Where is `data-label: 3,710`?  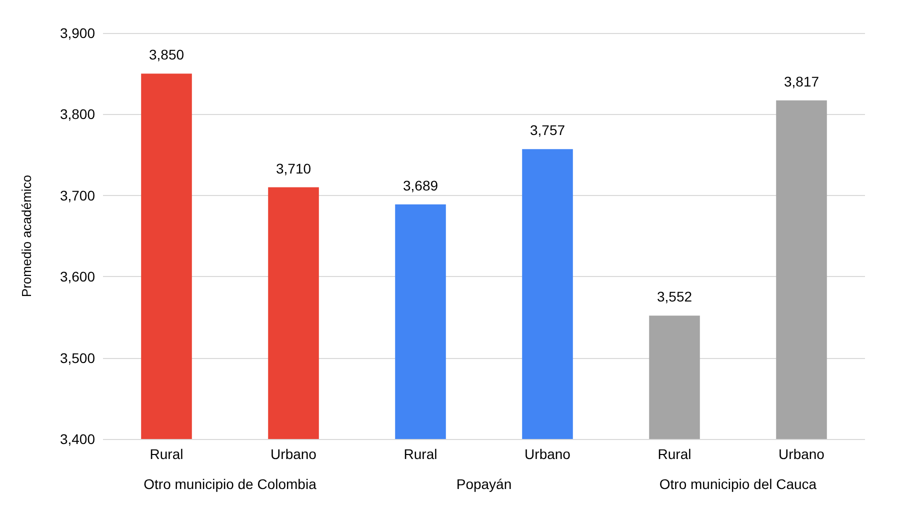 data-label: 3,710 is located at coordinates (294, 168).